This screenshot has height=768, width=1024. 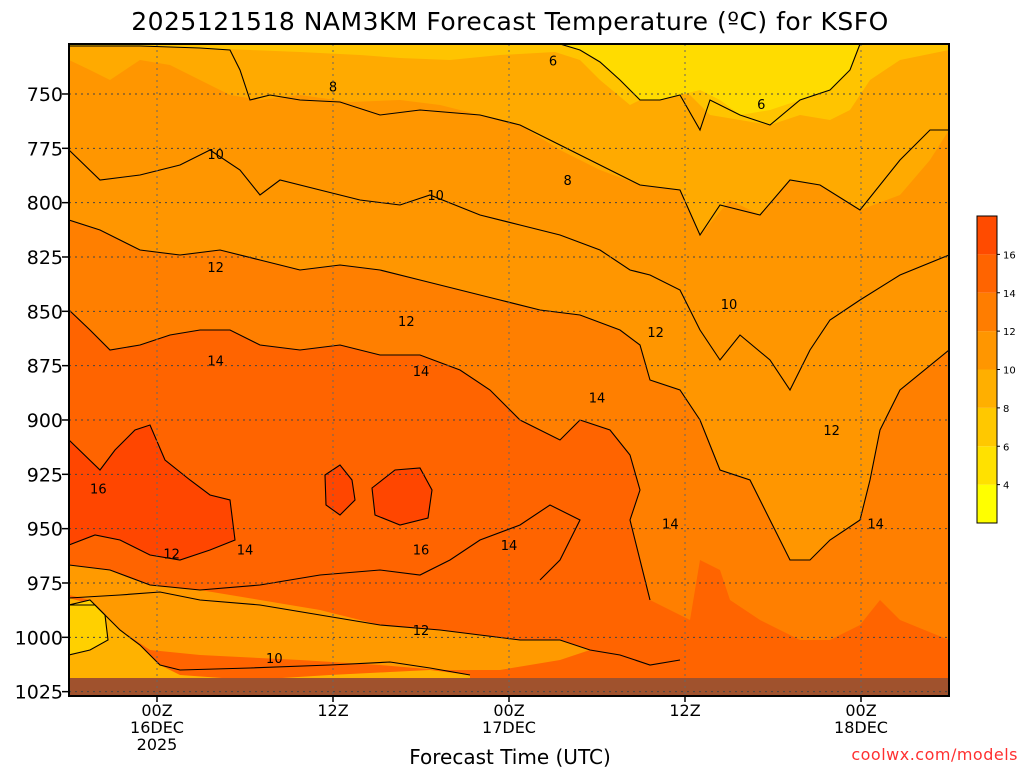 What do you see at coordinates (45, 258) in the screenshot?
I see `y-tick-label: 825` at bounding box center [45, 258].